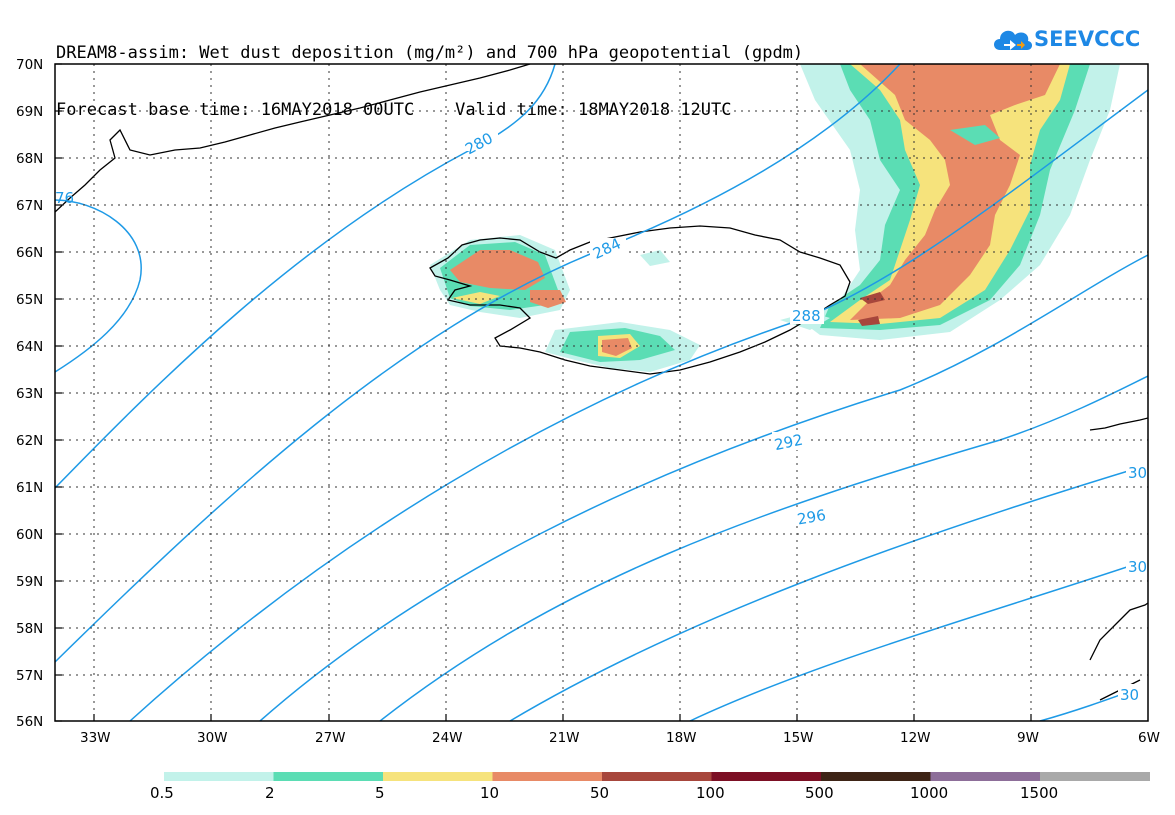 Image resolution: width=1175 pixels, height=815 pixels. Describe the element at coordinates (64, 198) in the screenshot. I see `contour-label-276: 76` at that location.